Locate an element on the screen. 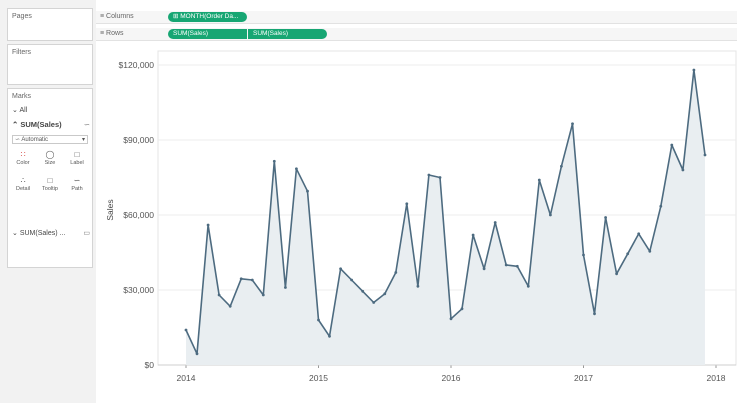 The height and width of the screenshot is (403, 751). path-label: Path is located at coordinates (77, 189).